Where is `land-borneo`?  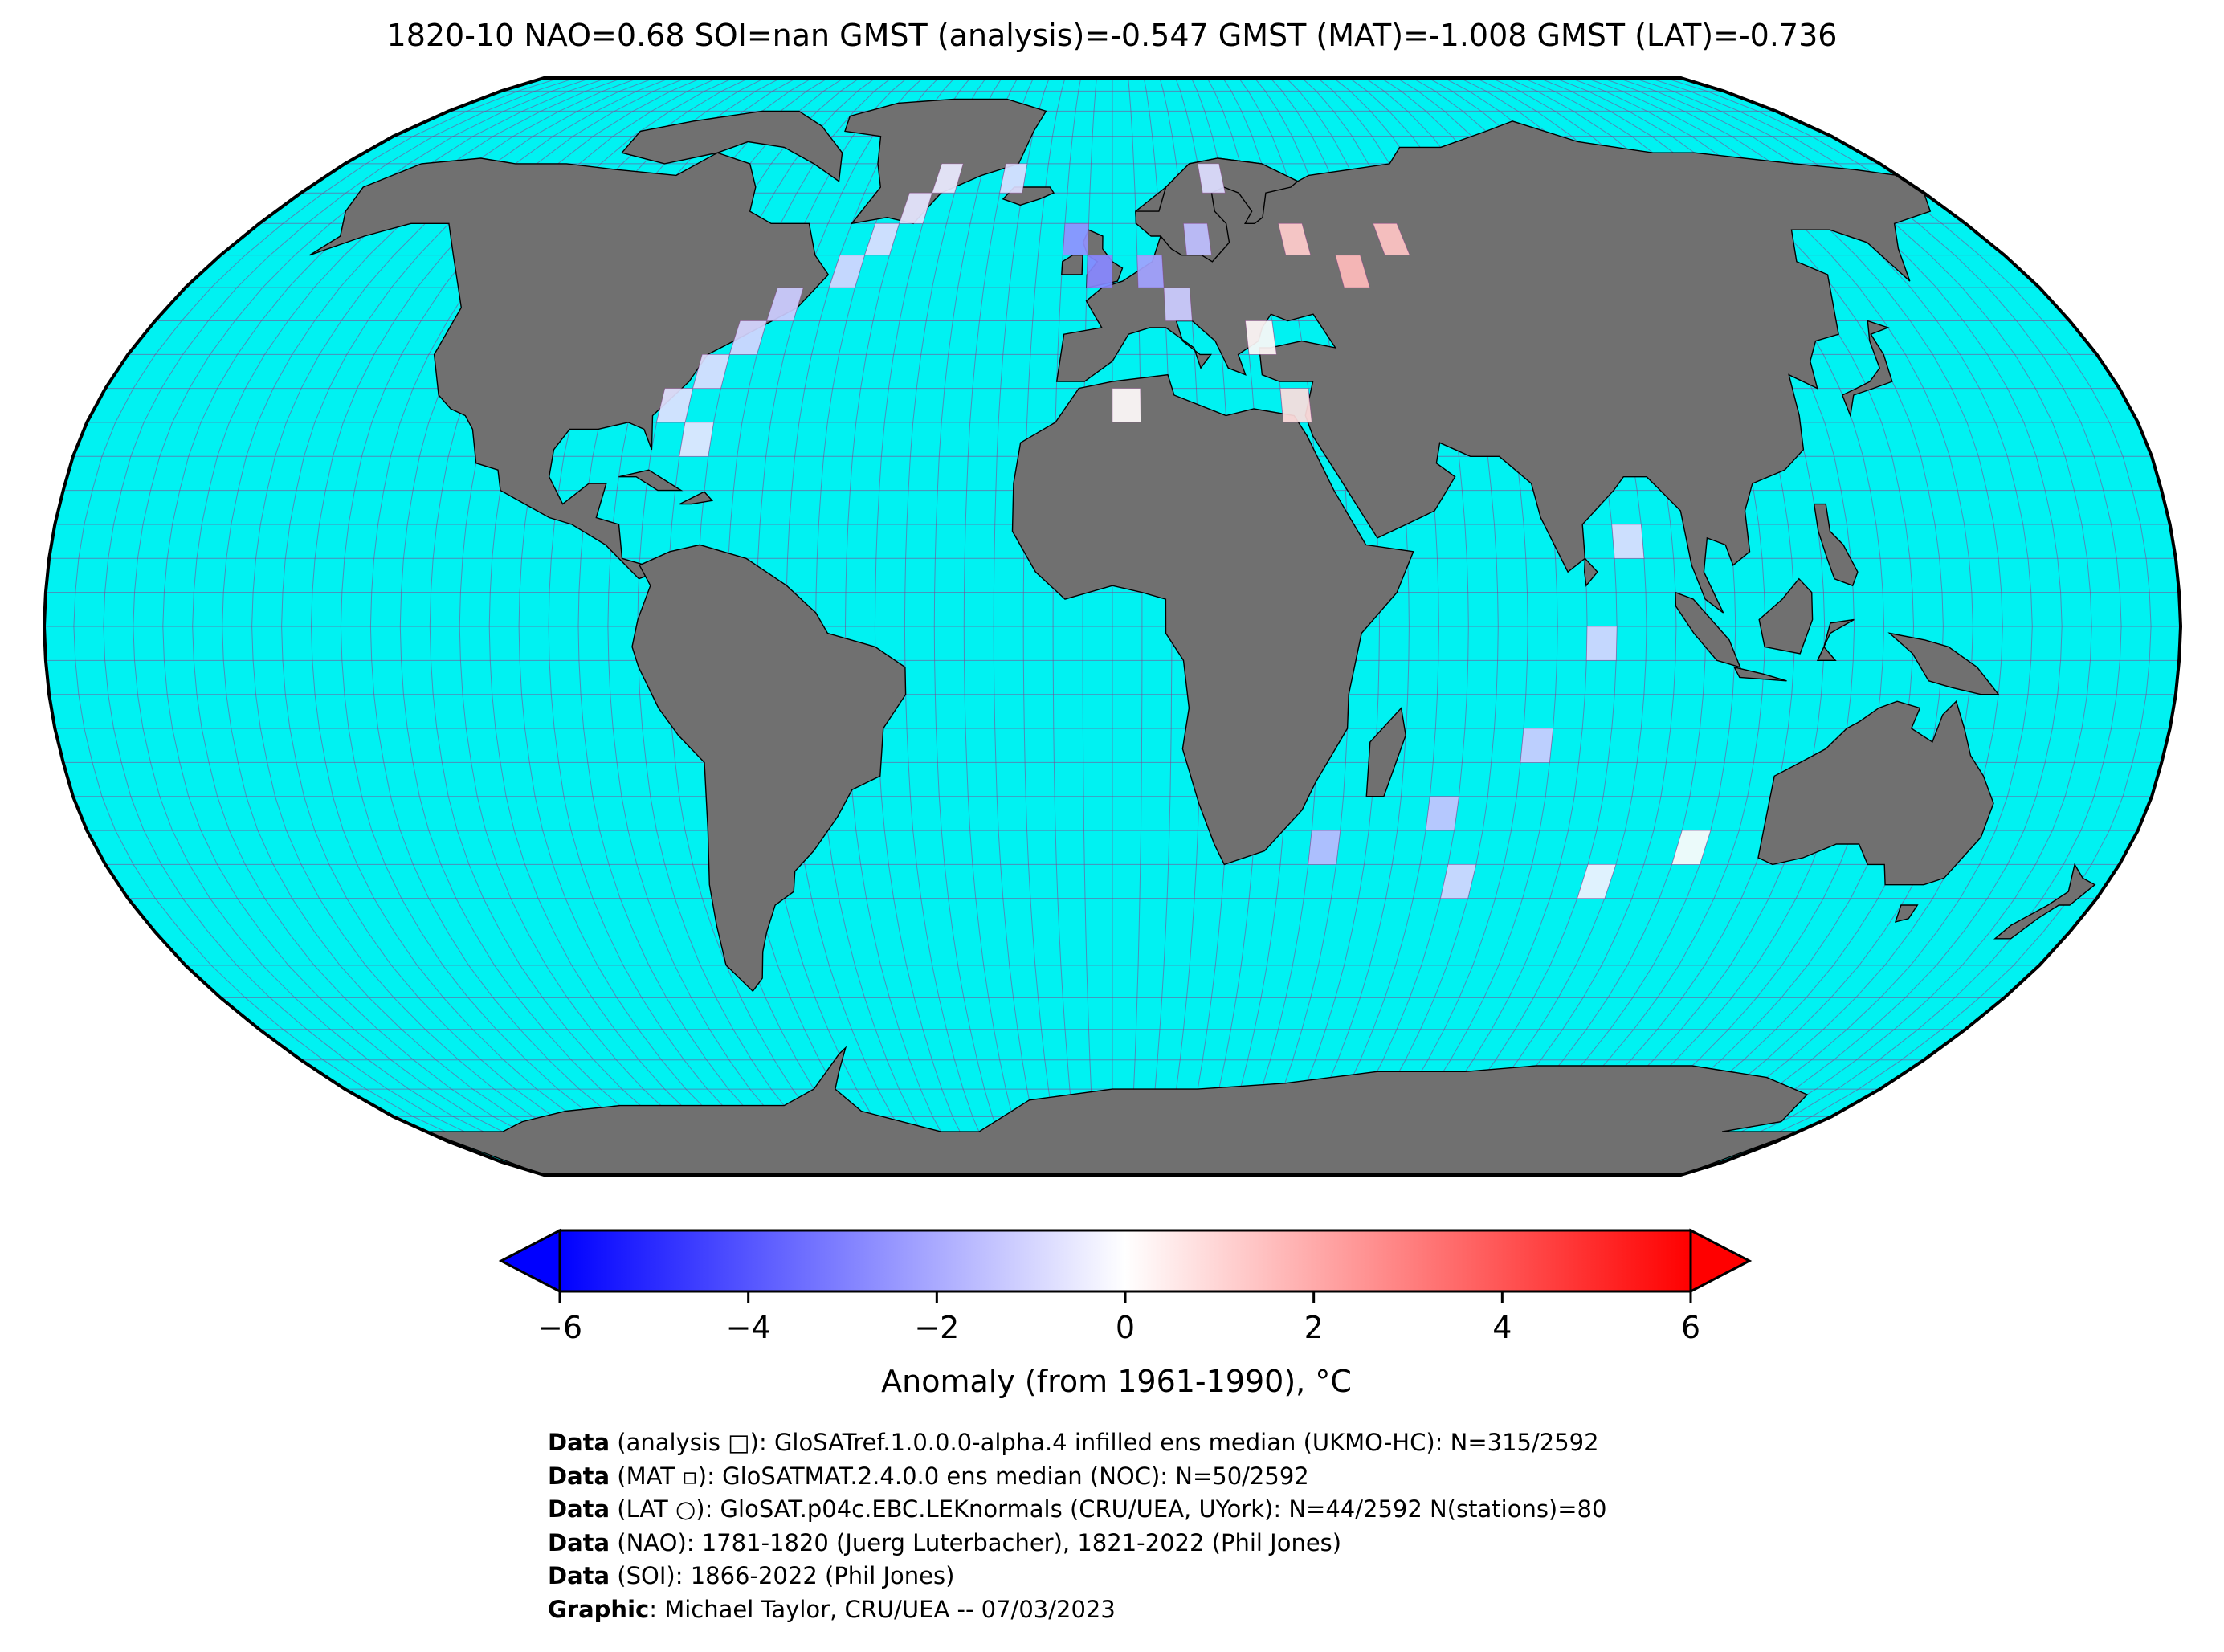
land-borneo is located at coordinates (1786, 616).